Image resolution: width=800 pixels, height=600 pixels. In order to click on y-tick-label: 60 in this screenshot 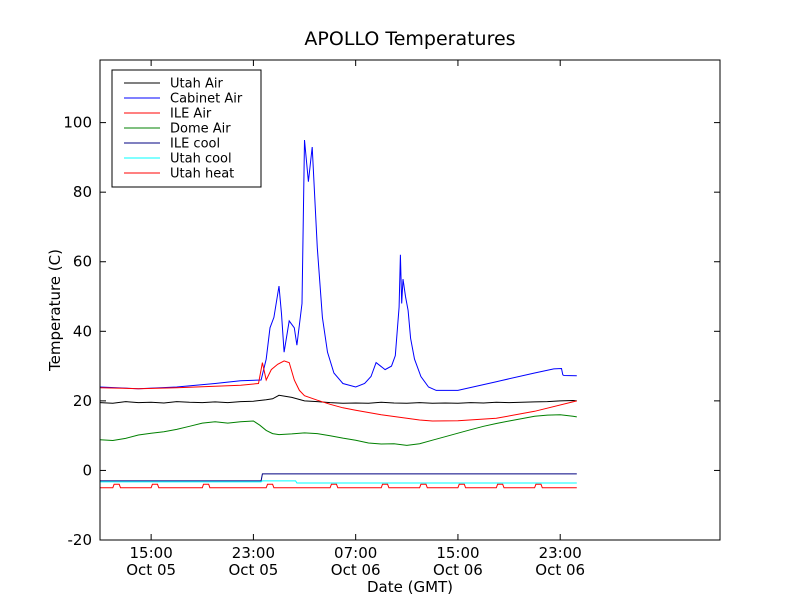, I will do `click(82, 262)`.